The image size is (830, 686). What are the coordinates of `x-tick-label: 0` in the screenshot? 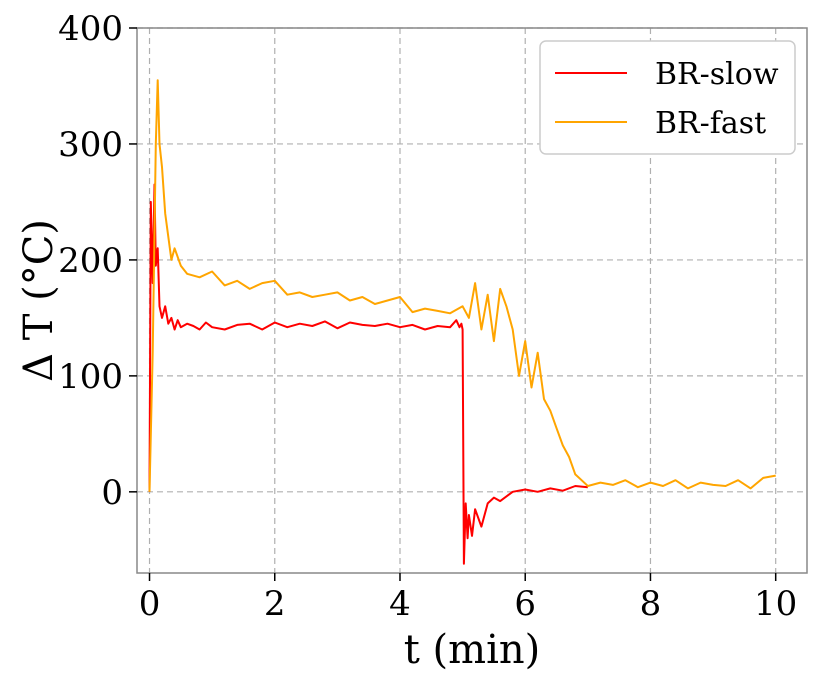 It's located at (150, 604).